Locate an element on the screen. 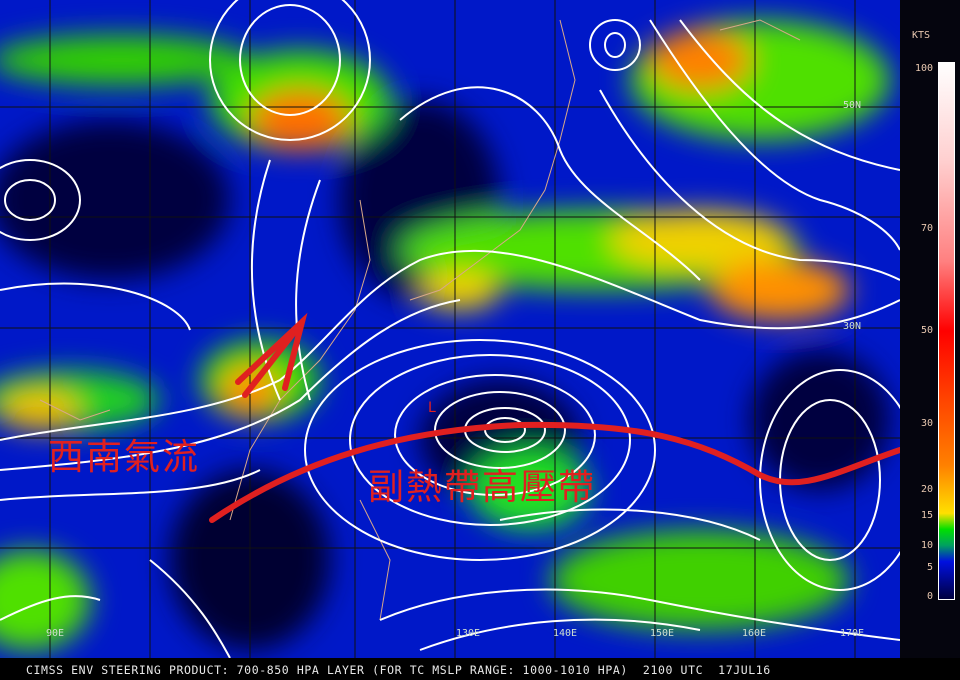 Image resolution: width=960 pixels, height=680 pixels. subtropical-high-axis is located at coordinates (554, 472).